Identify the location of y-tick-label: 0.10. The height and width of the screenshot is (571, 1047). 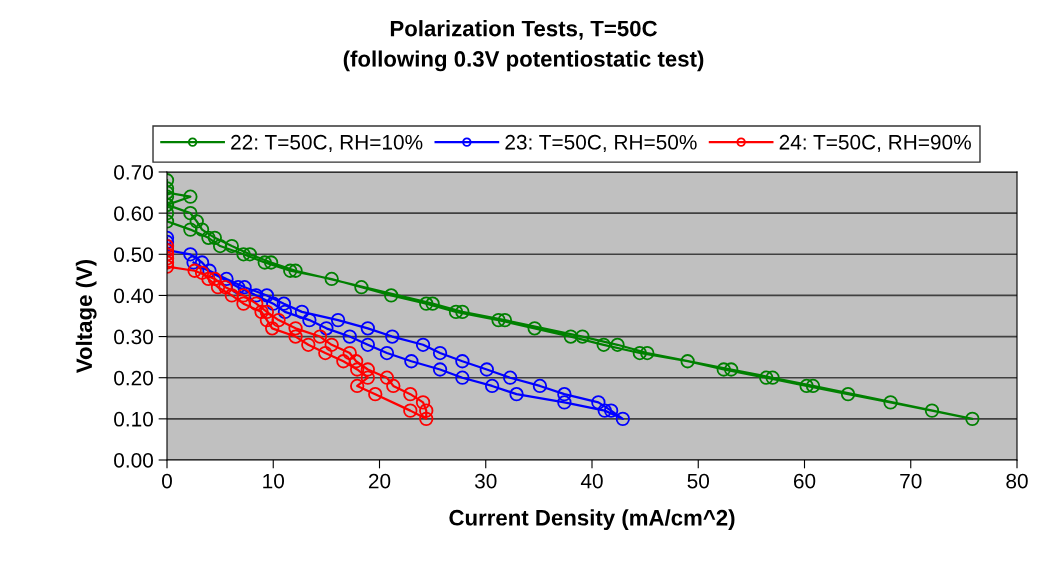
(133, 419).